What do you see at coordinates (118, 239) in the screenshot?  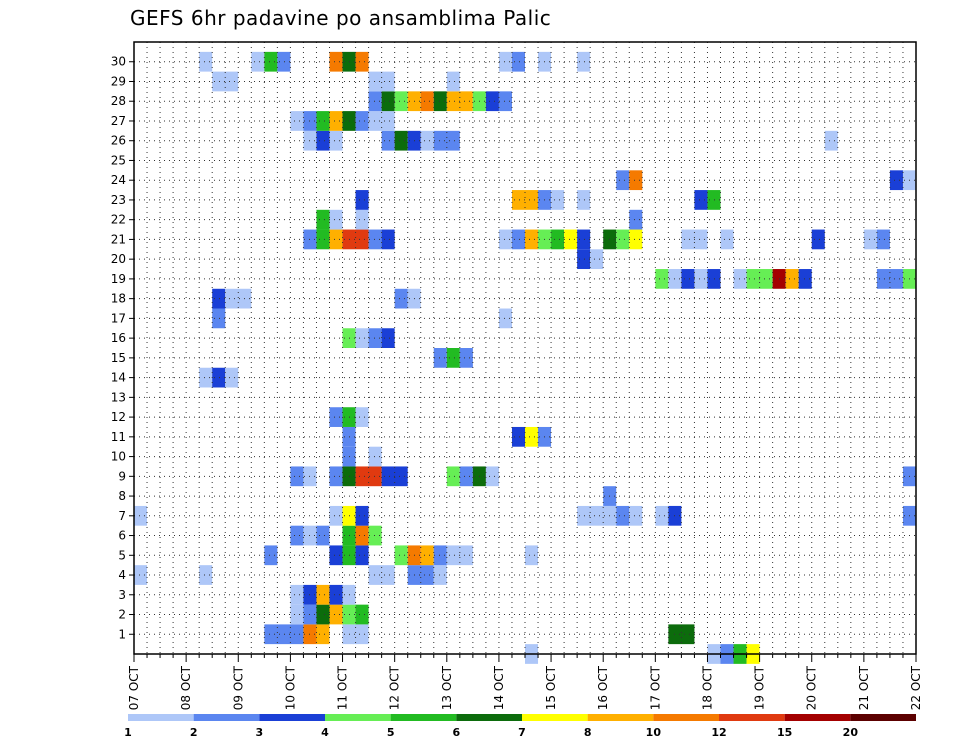 I see `y-tick-label: 21` at bounding box center [118, 239].